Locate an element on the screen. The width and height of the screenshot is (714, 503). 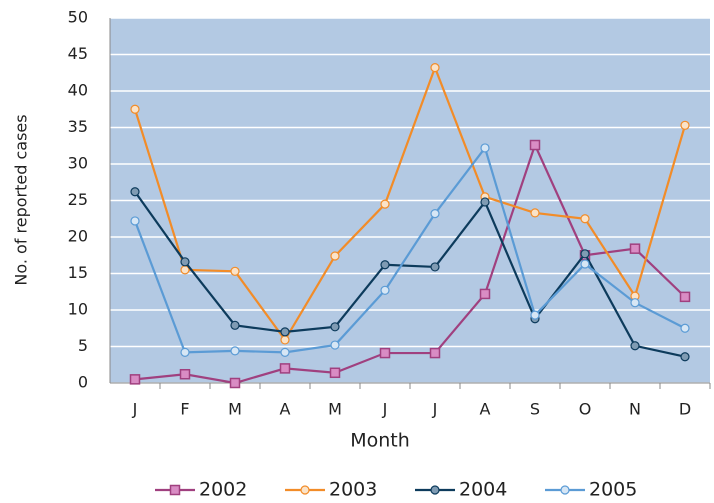
y-tick-label: 30 is located at coordinates (78, 163).